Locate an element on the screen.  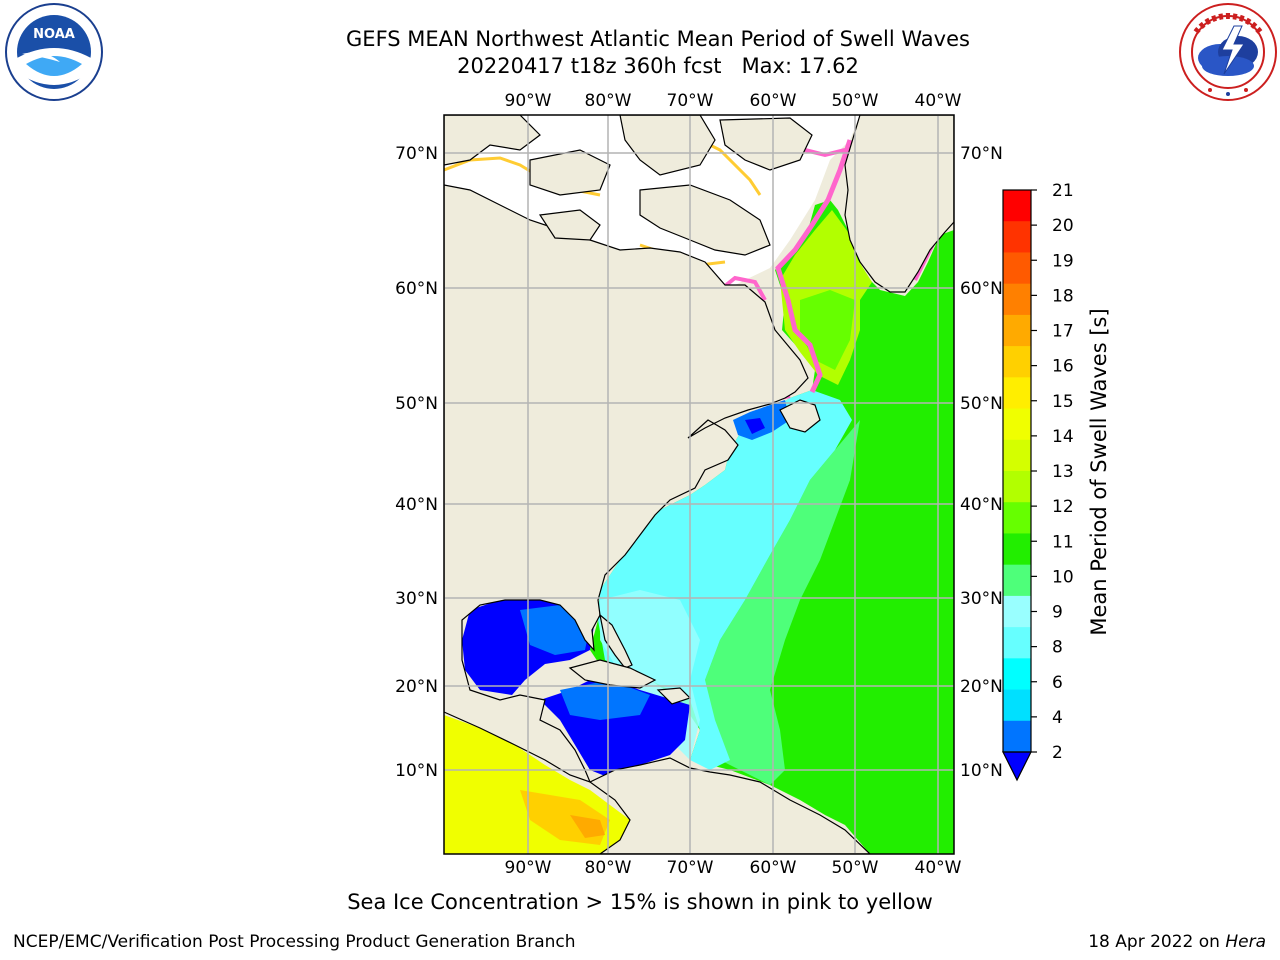
noaa-logo-text: NOAA is located at coordinates (54, 34).